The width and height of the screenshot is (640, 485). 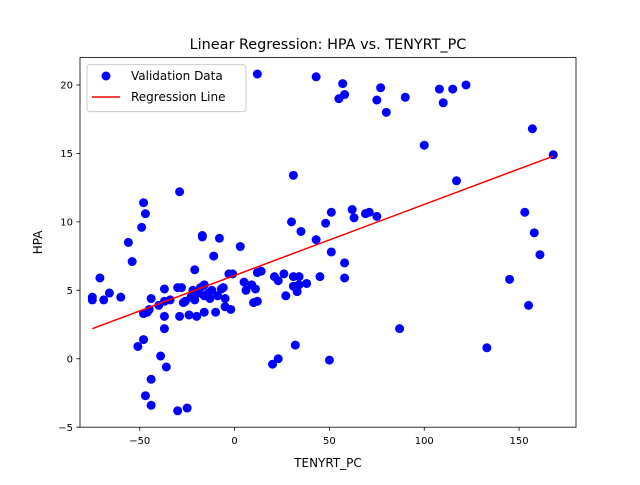 What do you see at coordinates (178, 97) in the screenshot?
I see `legend-label-regression-line: Regression Line` at bounding box center [178, 97].